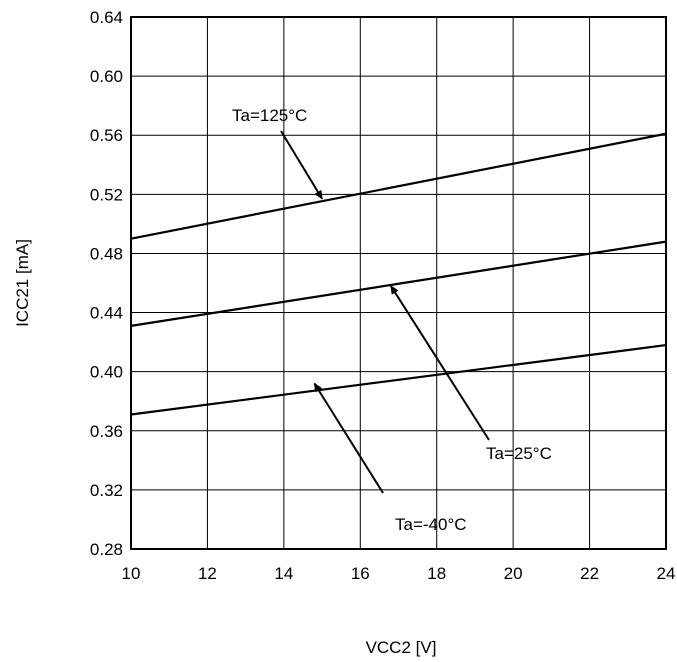 The height and width of the screenshot is (662, 677). What do you see at coordinates (401, 647) in the screenshot?
I see `x-axis-title: VCC2 [V]` at bounding box center [401, 647].